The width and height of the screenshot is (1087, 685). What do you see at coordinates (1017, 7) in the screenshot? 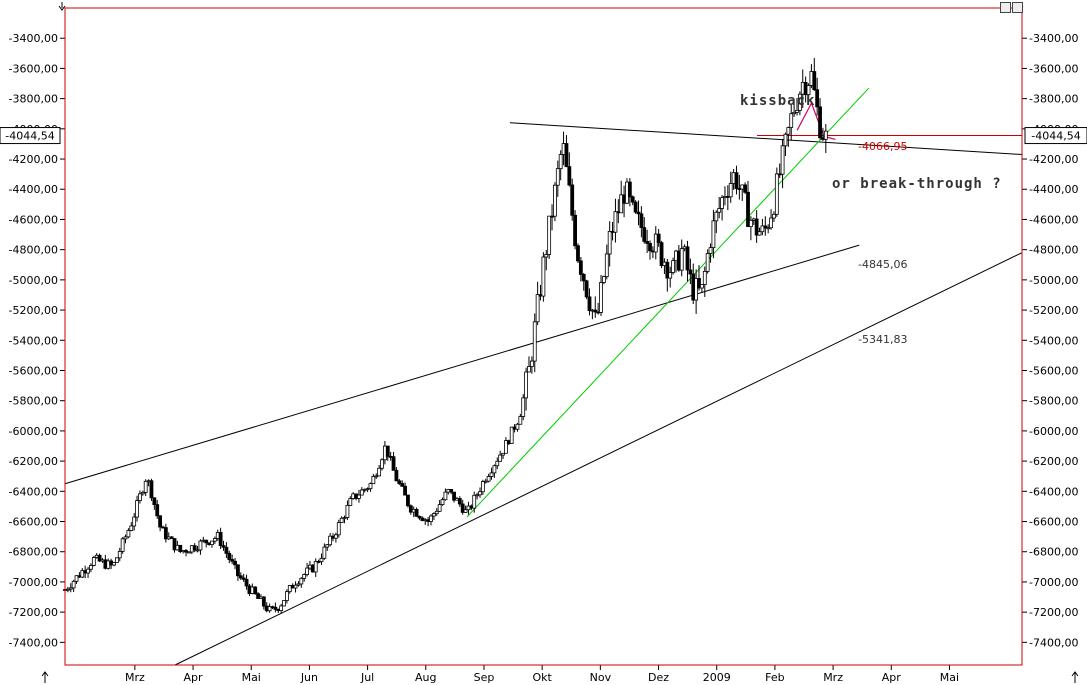
I see `close-icon` at bounding box center [1017, 7].